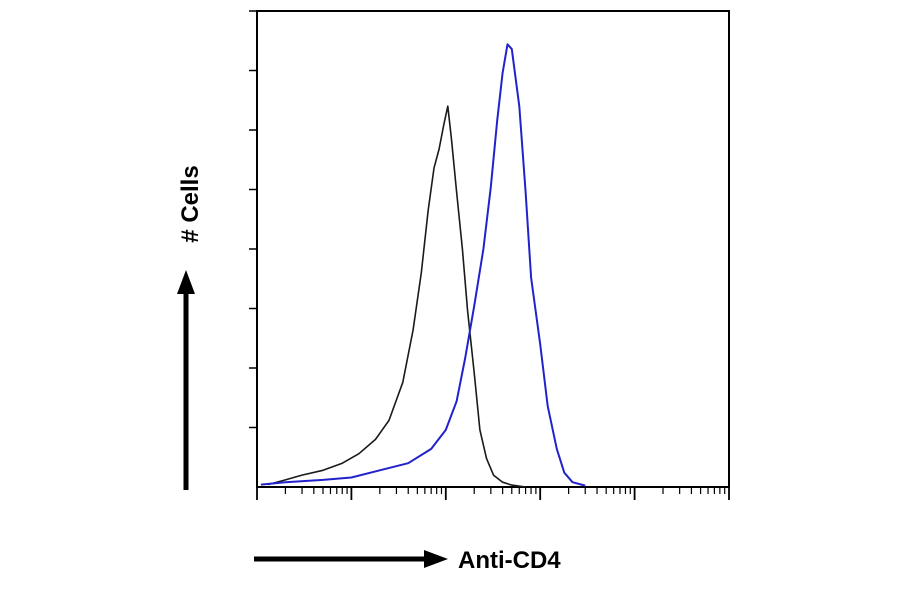 The width and height of the screenshot is (900, 594). Describe the element at coordinates (253, 219) in the screenshot. I see `y-axis-ticks` at that location.